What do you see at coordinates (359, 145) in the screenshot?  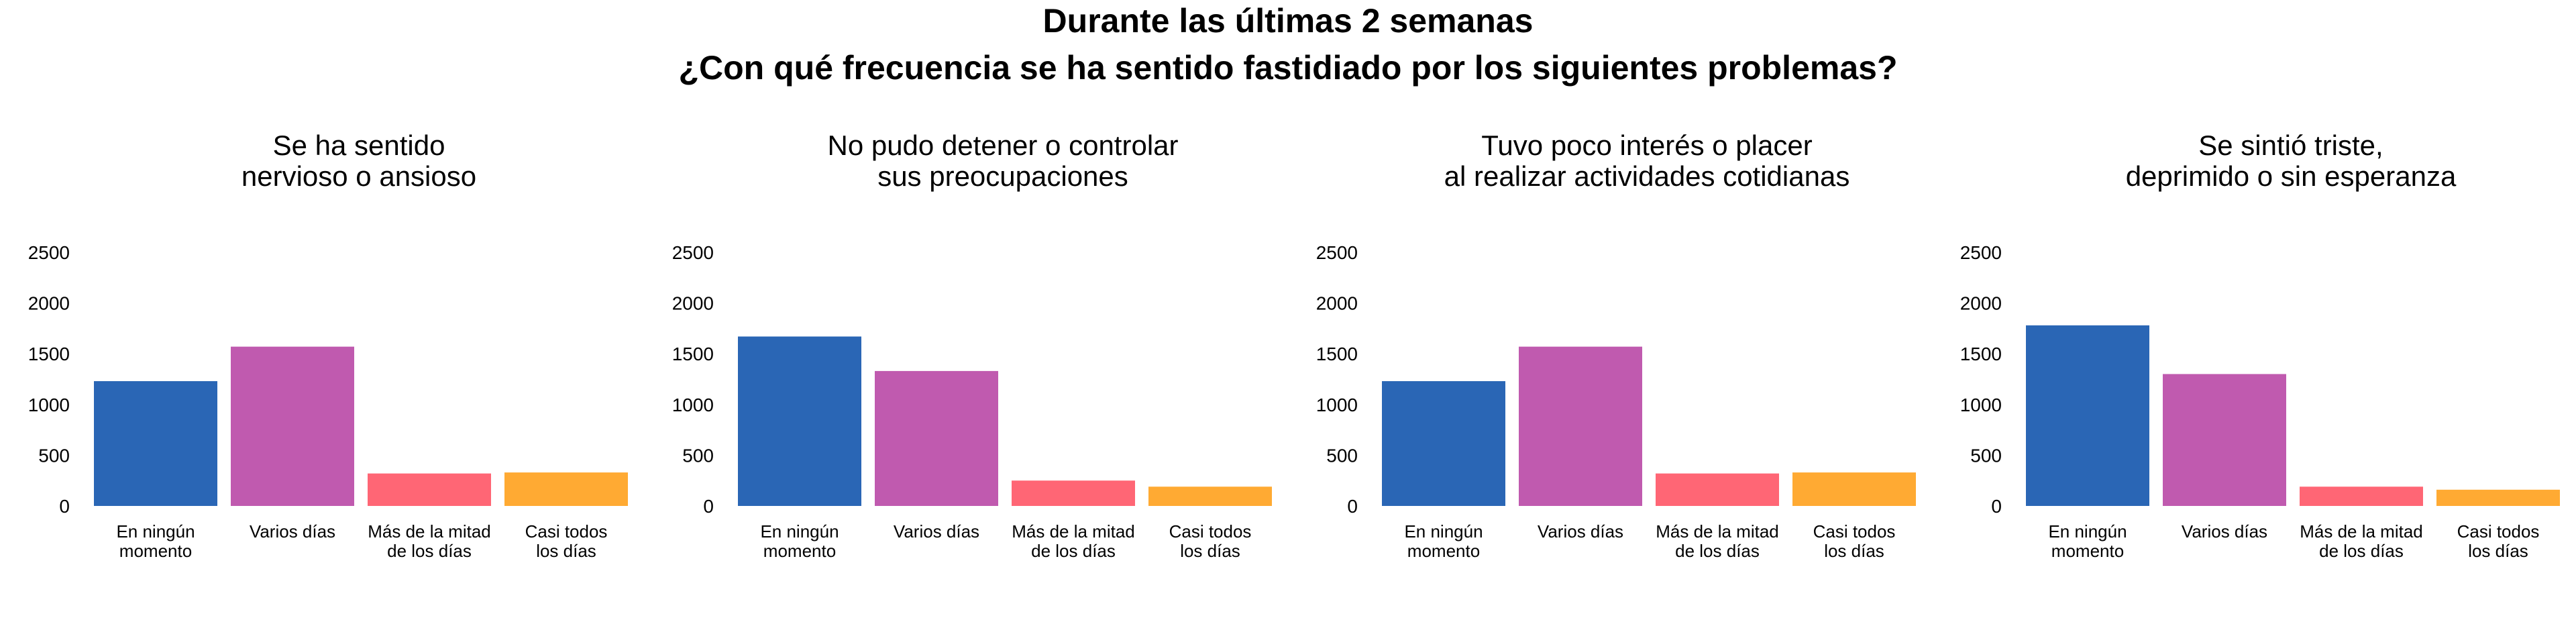 I see `chart-title-line: Se ha sentido` at bounding box center [359, 145].